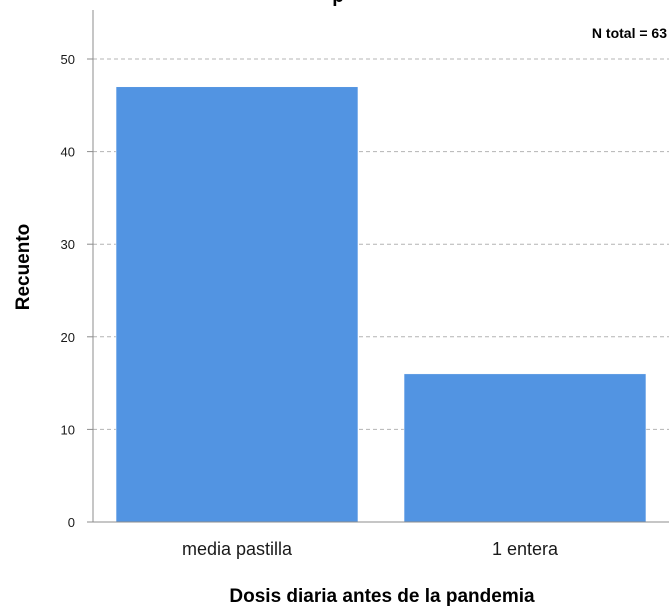 The width and height of the screenshot is (669, 610). What do you see at coordinates (68, 59) in the screenshot?
I see `y-tick-label: 50` at bounding box center [68, 59].